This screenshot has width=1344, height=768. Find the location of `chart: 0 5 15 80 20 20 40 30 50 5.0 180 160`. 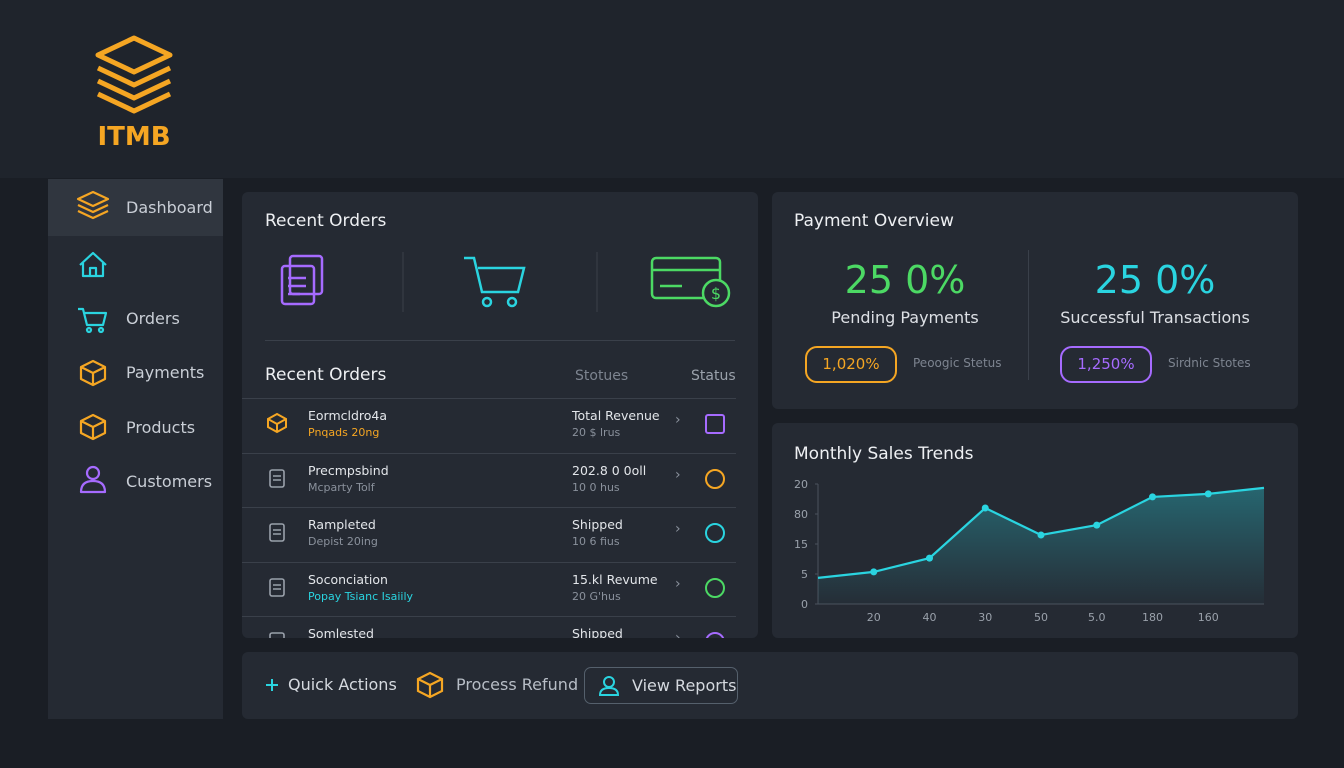

chart: 0 5 15 80 20 20 40 30 50 5.0 180 160 is located at coordinates (1029, 551).